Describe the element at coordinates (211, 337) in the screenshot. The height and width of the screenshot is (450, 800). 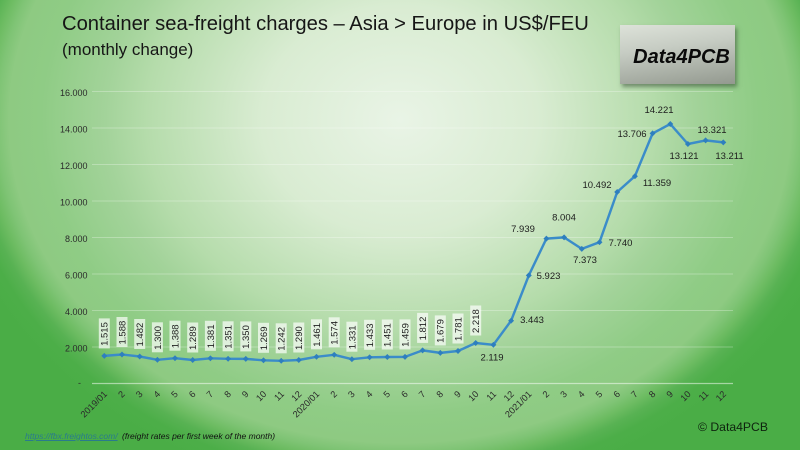
I see `svg-text: 1.381` at that location.